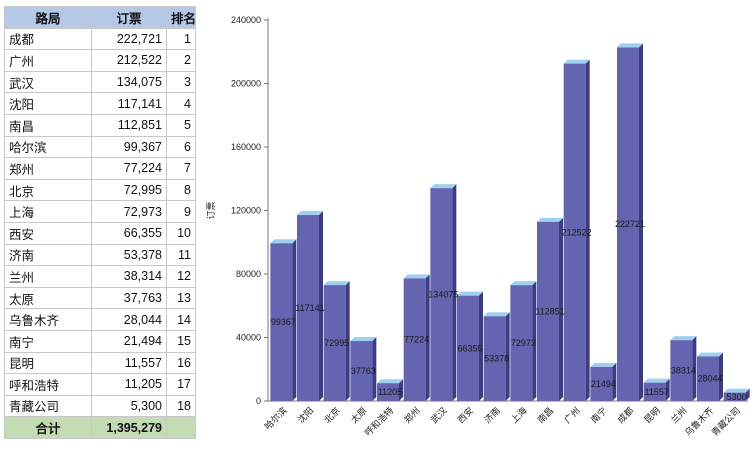 This screenshot has width=756, height=465. I want to click on bar-data-label: 222721, so click(630, 224).